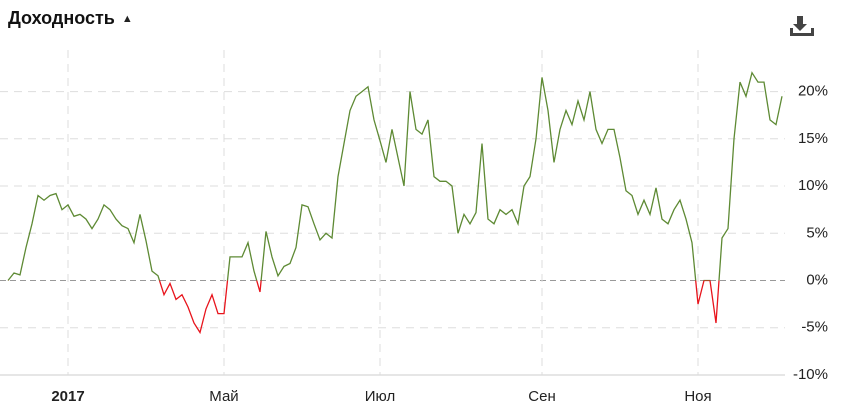 This screenshot has height=418, width=844. Describe the element at coordinates (817, 232) in the screenshot. I see `y-tick-label: 5%` at that location.